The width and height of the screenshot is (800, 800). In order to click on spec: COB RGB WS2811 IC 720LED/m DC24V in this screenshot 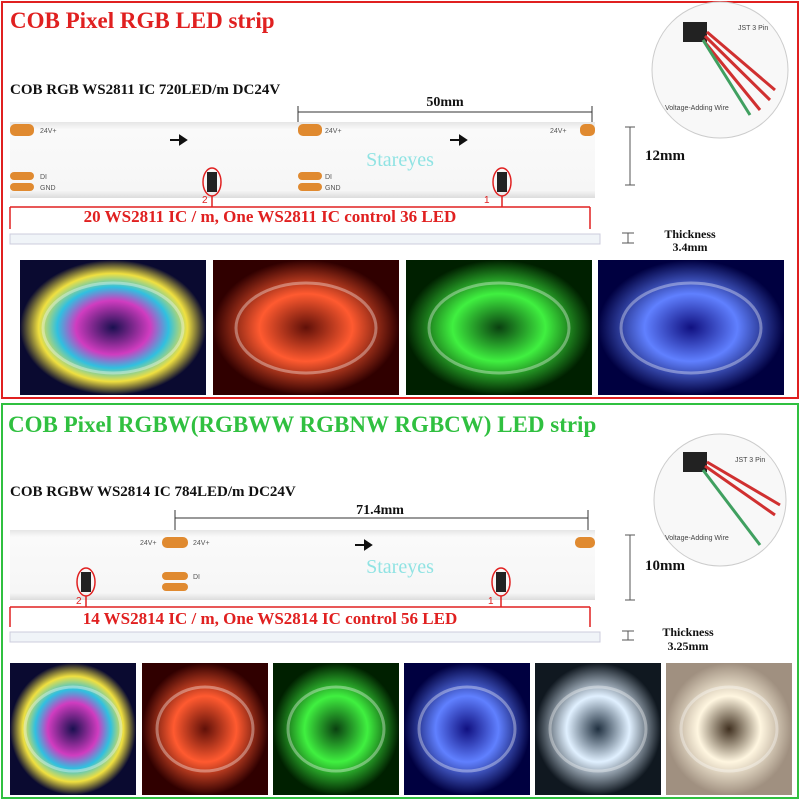, I will do `click(145, 90)`.